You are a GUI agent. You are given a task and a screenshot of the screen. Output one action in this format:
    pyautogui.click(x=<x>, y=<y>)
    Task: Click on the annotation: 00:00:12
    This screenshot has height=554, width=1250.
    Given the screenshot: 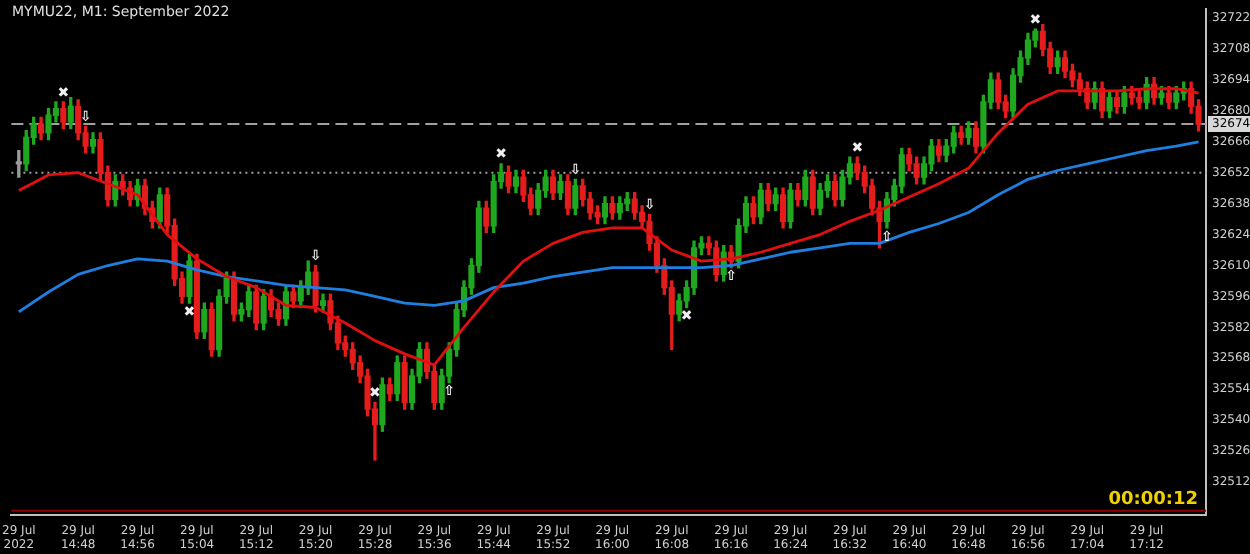 What is the action you would take?
    pyautogui.click(x=1153, y=500)
    